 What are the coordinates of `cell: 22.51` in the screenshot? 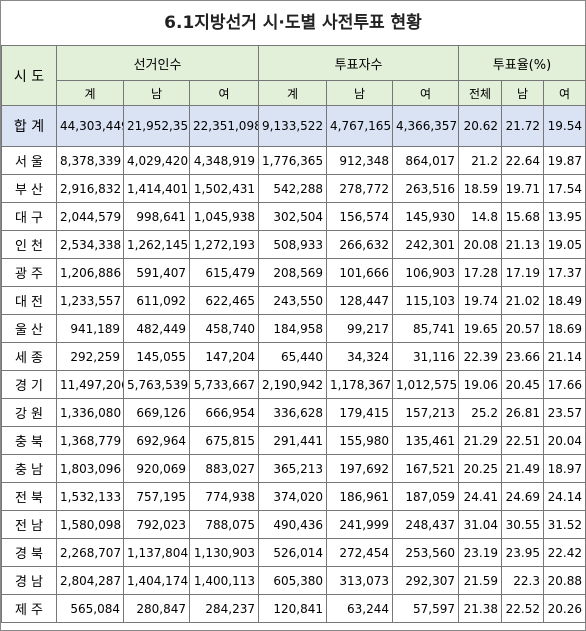 It's located at (522, 440).